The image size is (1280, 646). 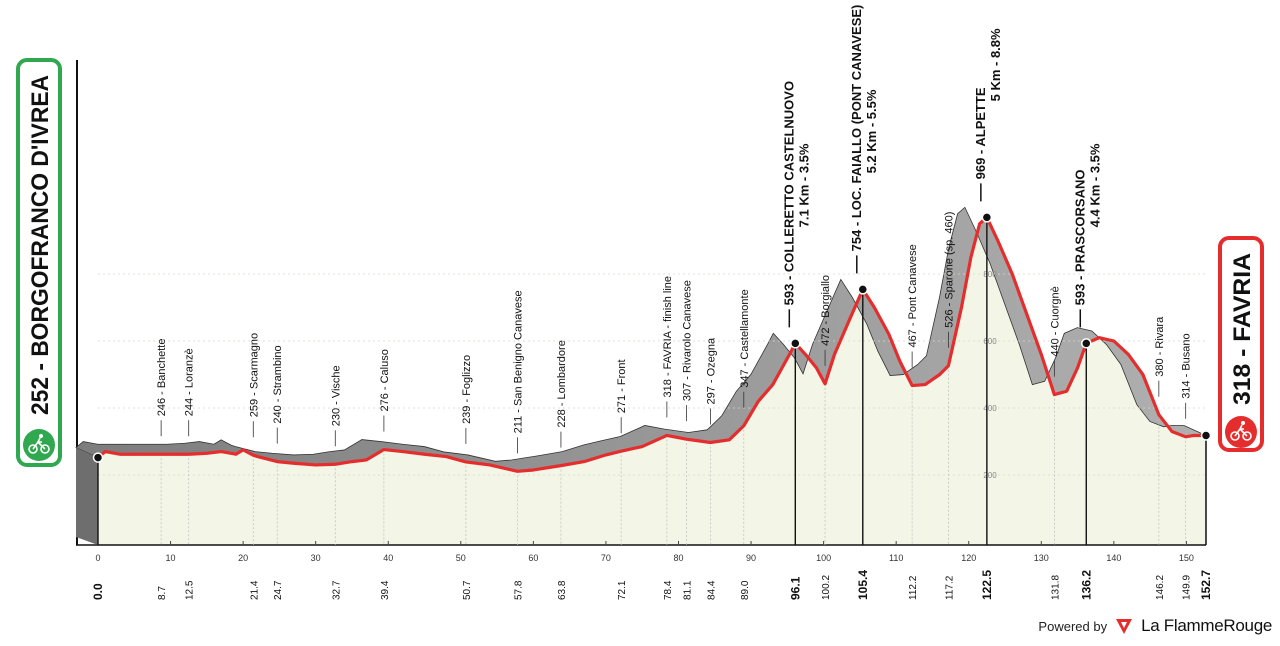 I want to click on km-label: 89.0, so click(x=745, y=590).